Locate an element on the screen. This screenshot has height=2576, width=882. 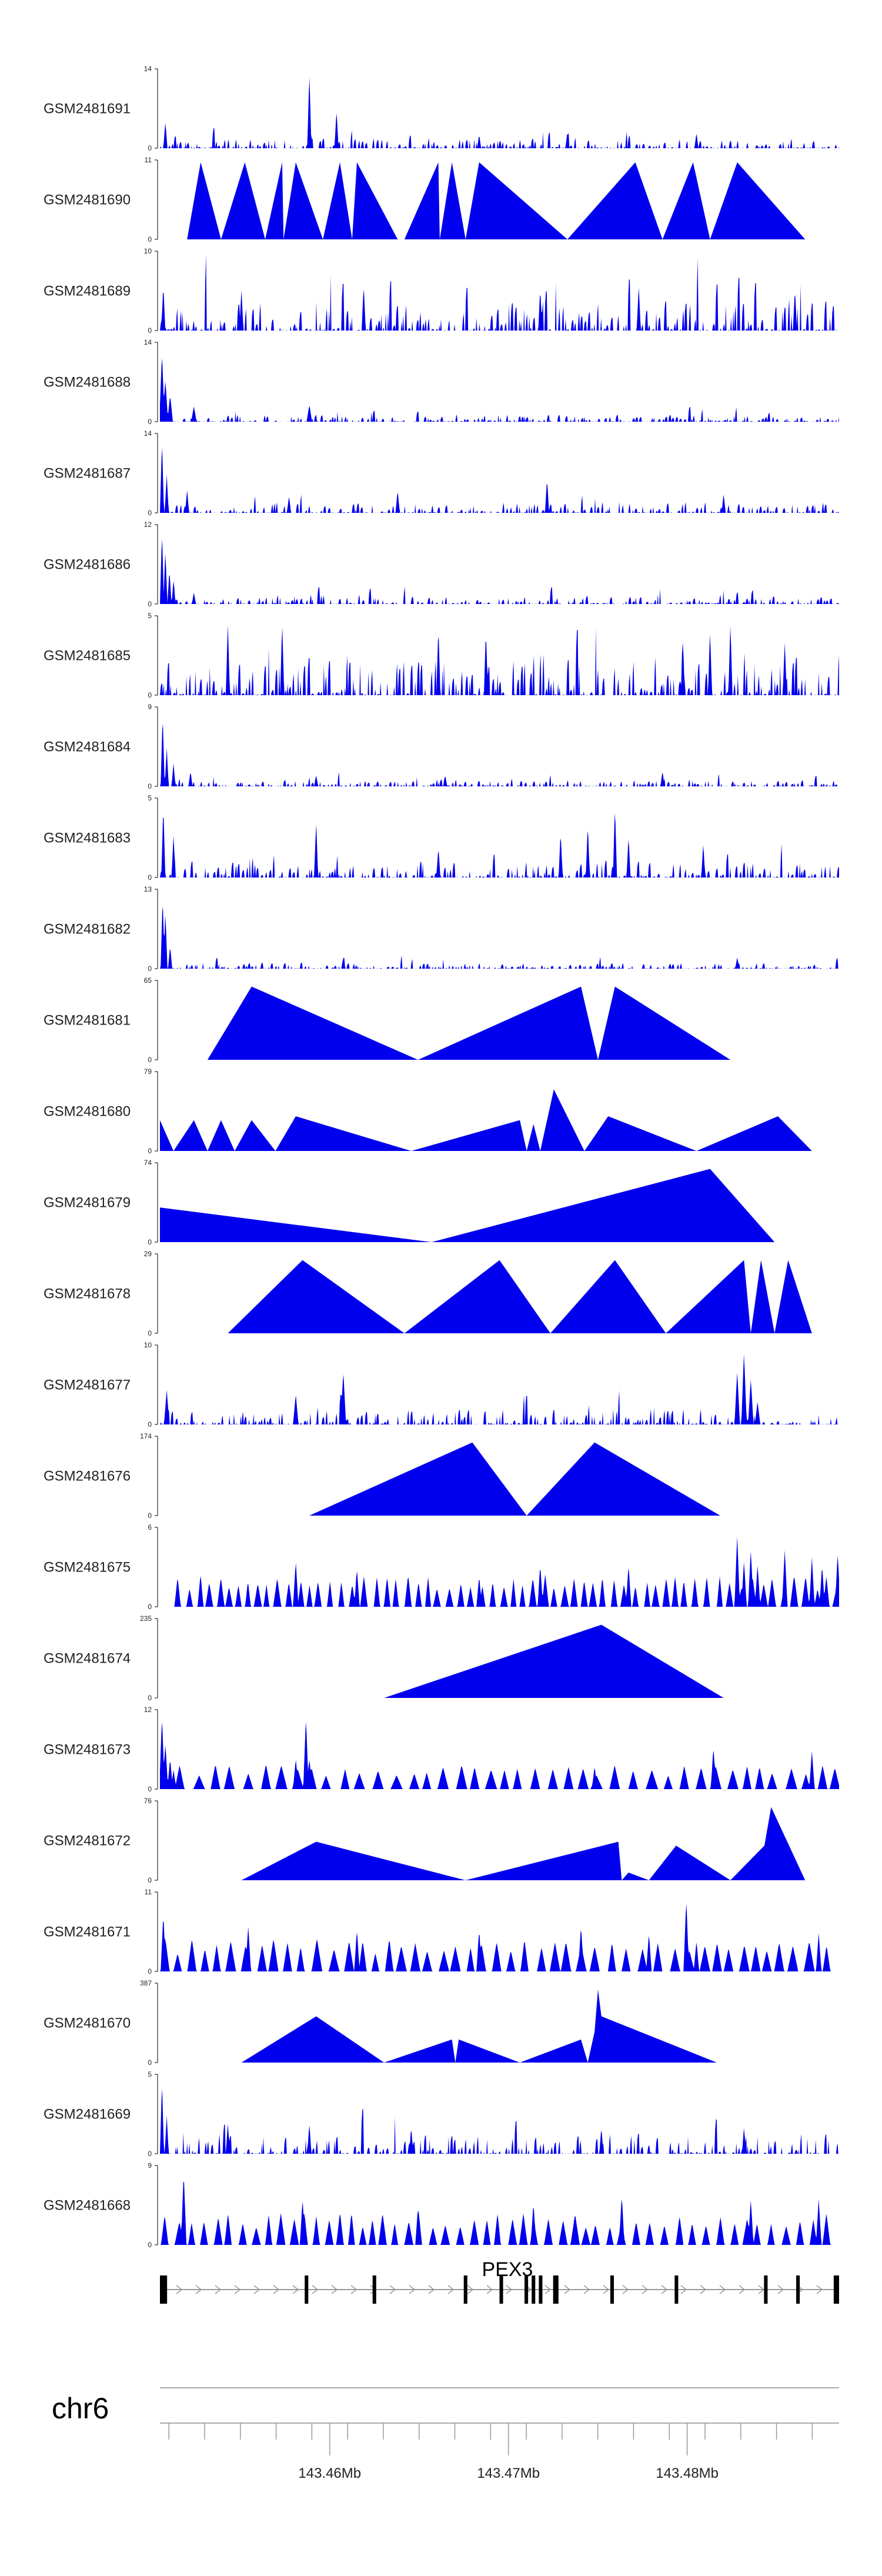
y-max-label: 11 is located at coordinates (148, 1892).